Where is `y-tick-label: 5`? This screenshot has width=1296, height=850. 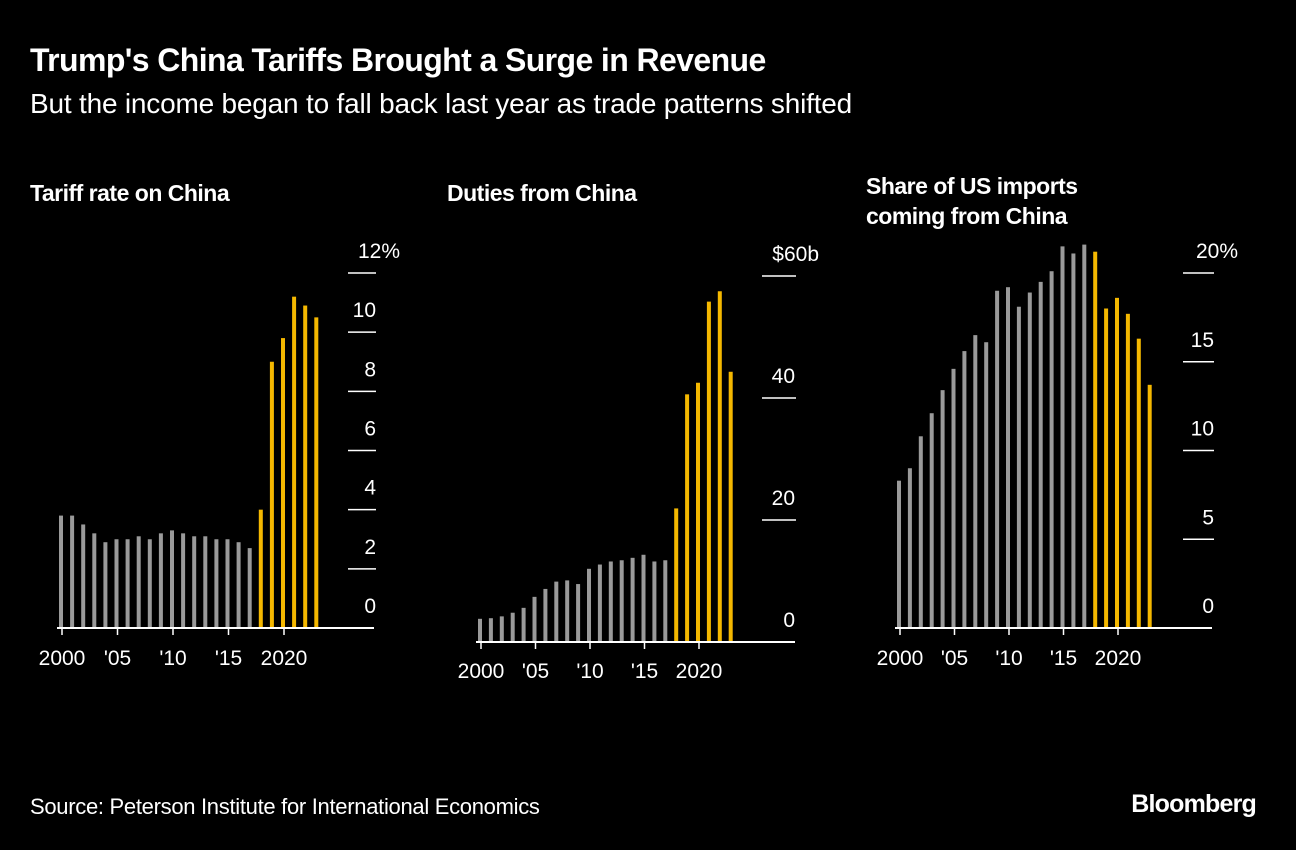
y-tick-label: 5 is located at coordinates (1208, 517).